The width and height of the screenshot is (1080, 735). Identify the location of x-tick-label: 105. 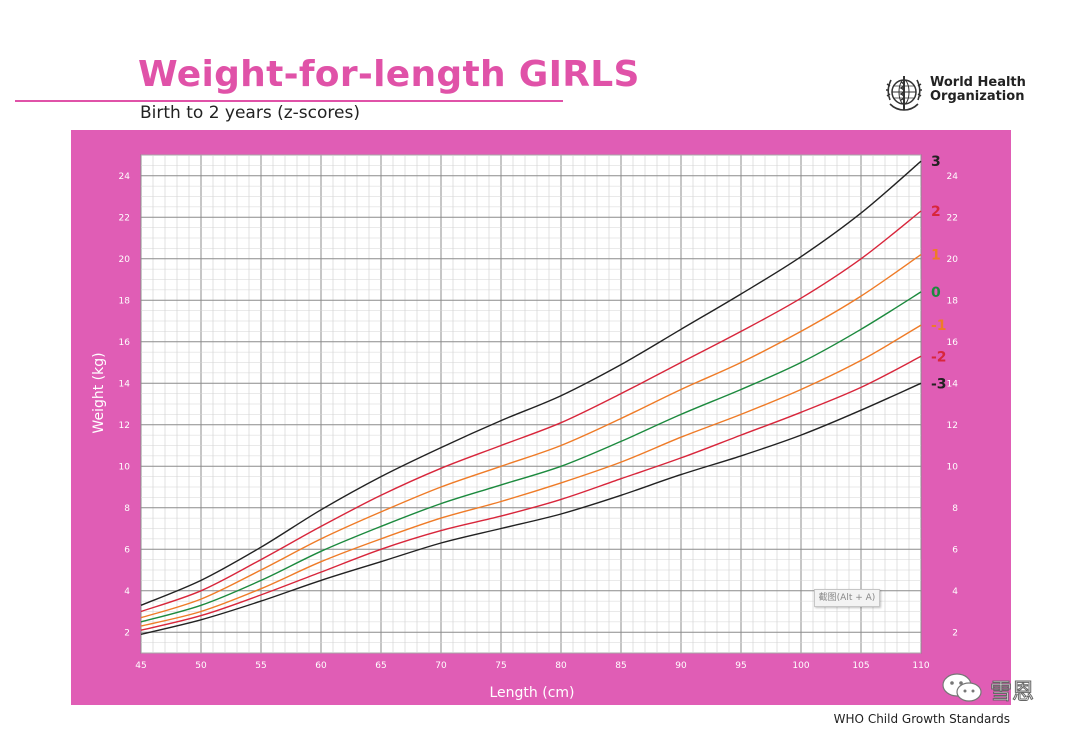
(860, 666).